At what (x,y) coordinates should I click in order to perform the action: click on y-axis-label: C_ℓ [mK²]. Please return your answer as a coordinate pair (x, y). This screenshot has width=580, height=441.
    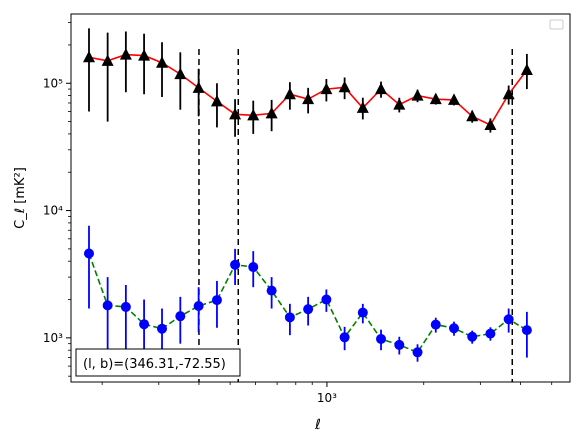
    Looking at the image, I should click on (20, 198).